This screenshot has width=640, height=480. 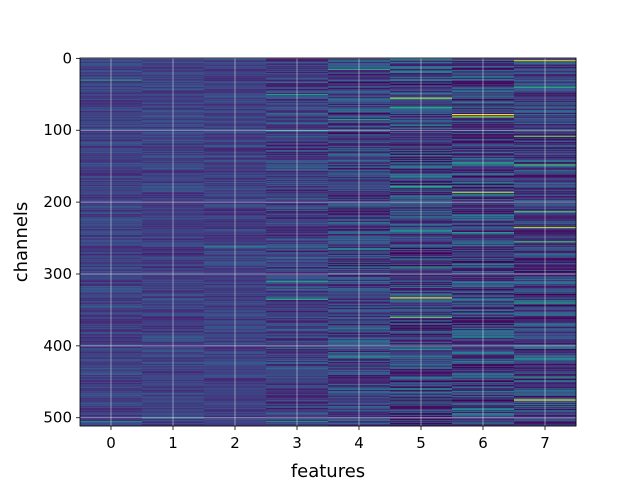 I want to click on x-axis-label: features, so click(x=328, y=470).